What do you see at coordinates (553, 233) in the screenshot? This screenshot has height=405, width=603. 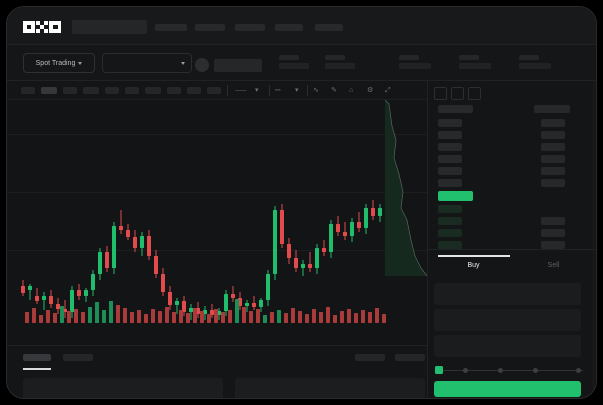 I see `orderbook-bid-row-3-amount` at bounding box center [553, 233].